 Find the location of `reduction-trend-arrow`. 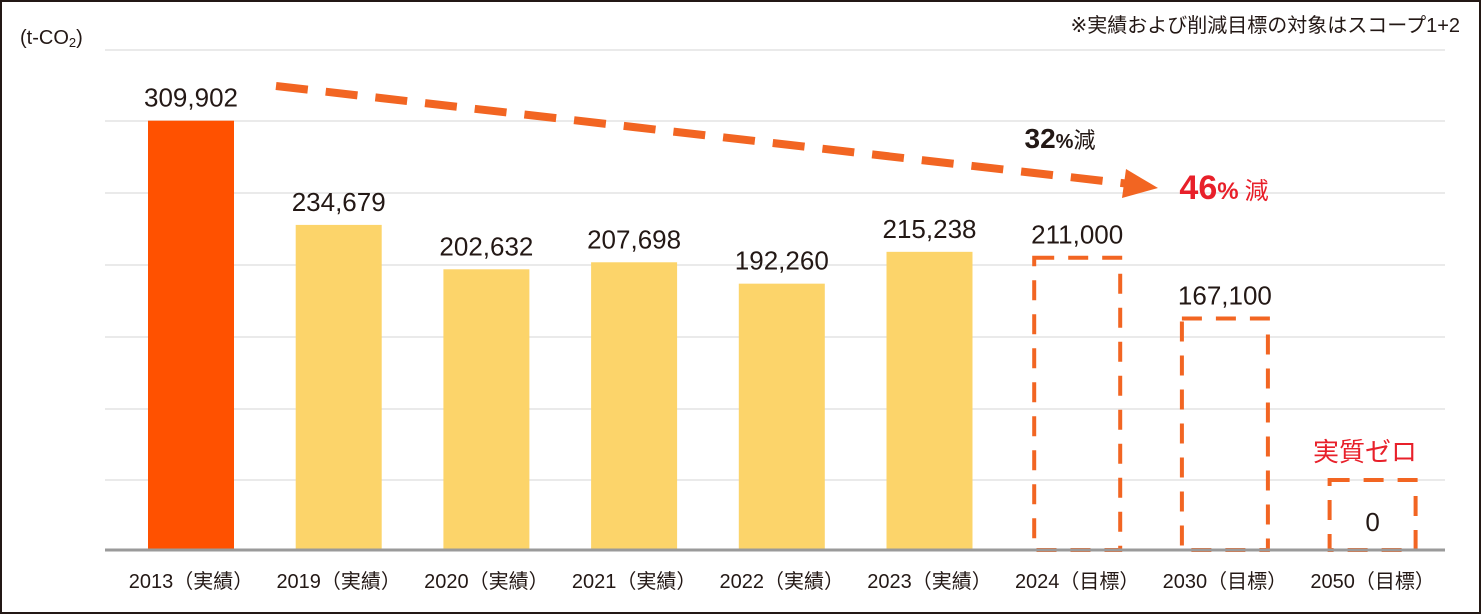

reduction-trend-arrow is located at coordinates (716, 140).